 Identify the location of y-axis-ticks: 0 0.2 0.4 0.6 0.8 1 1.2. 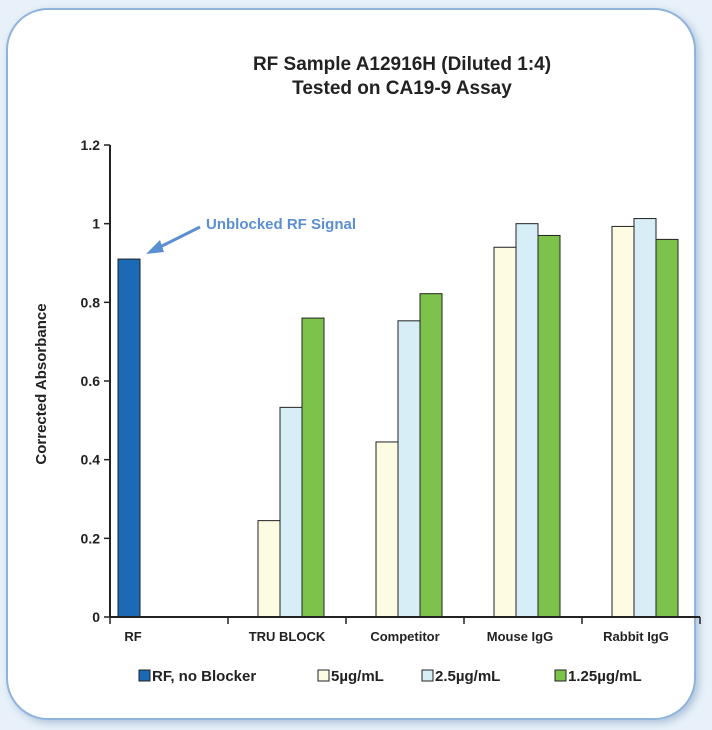
(95, 381).